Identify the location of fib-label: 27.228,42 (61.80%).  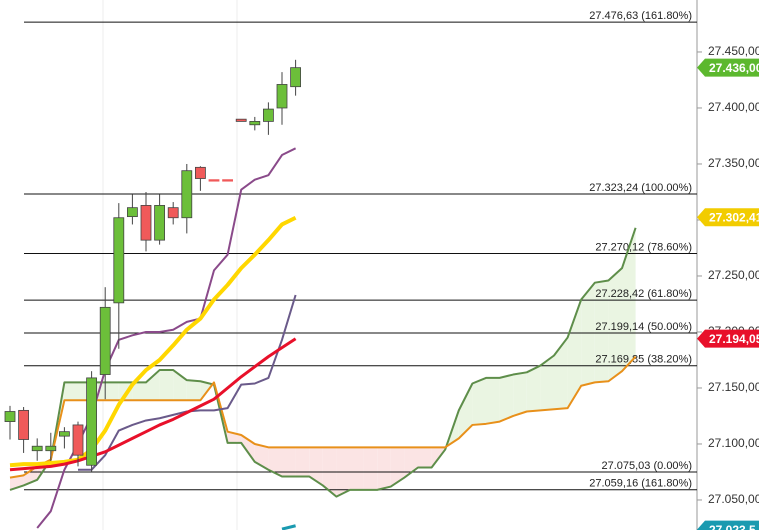
(643, 294).